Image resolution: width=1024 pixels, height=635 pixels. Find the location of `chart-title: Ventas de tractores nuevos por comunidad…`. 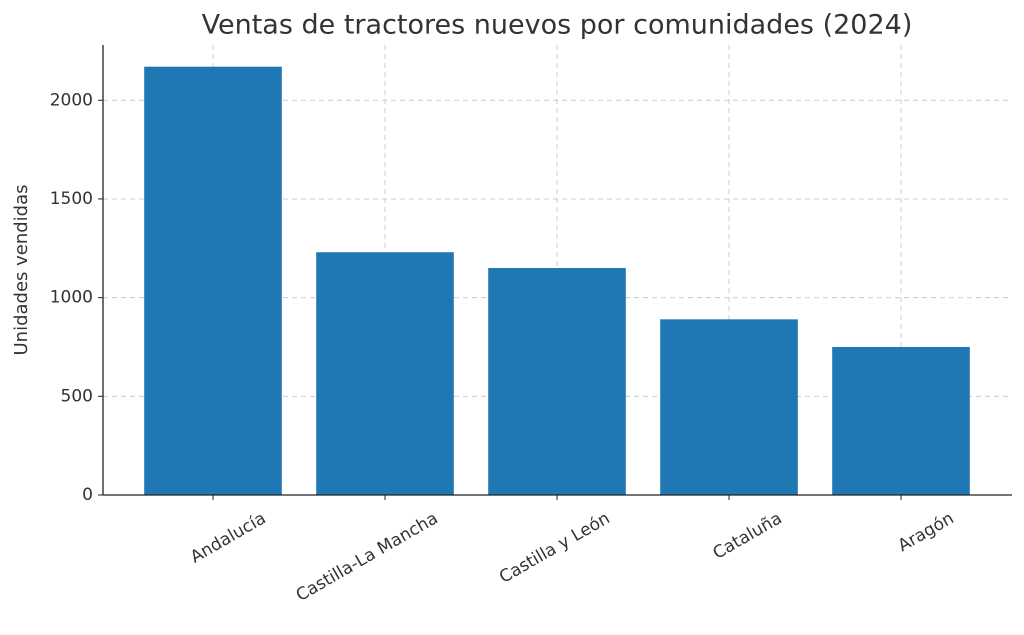

chart-title: Ventas de tractores nuevos por comunidad… is located at coordinates (557, 25).